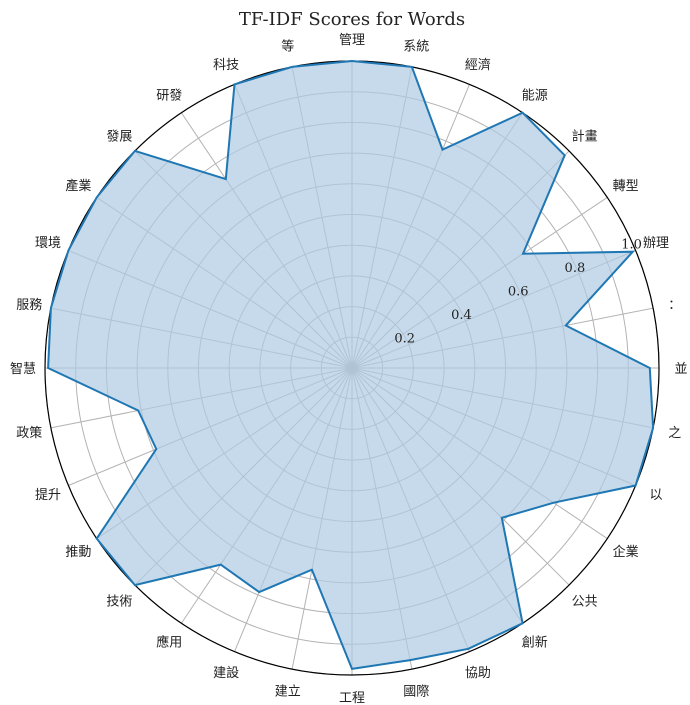 The height and width of the screenshot is (705, 690). Describe the element at coordinates (656, 243) in the screenshot. I see `category-label: 辦理` at that location.